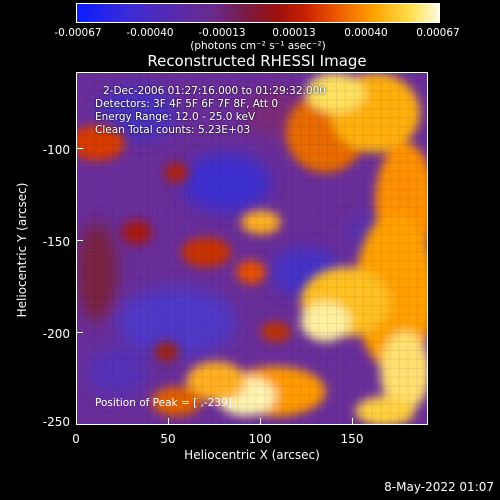 This screenshot has width=500, height=500. Describe the element at coordinates (257, 61) in the screenshot. I see `plot-title: Reconstructed RHESSI Image` at that location.